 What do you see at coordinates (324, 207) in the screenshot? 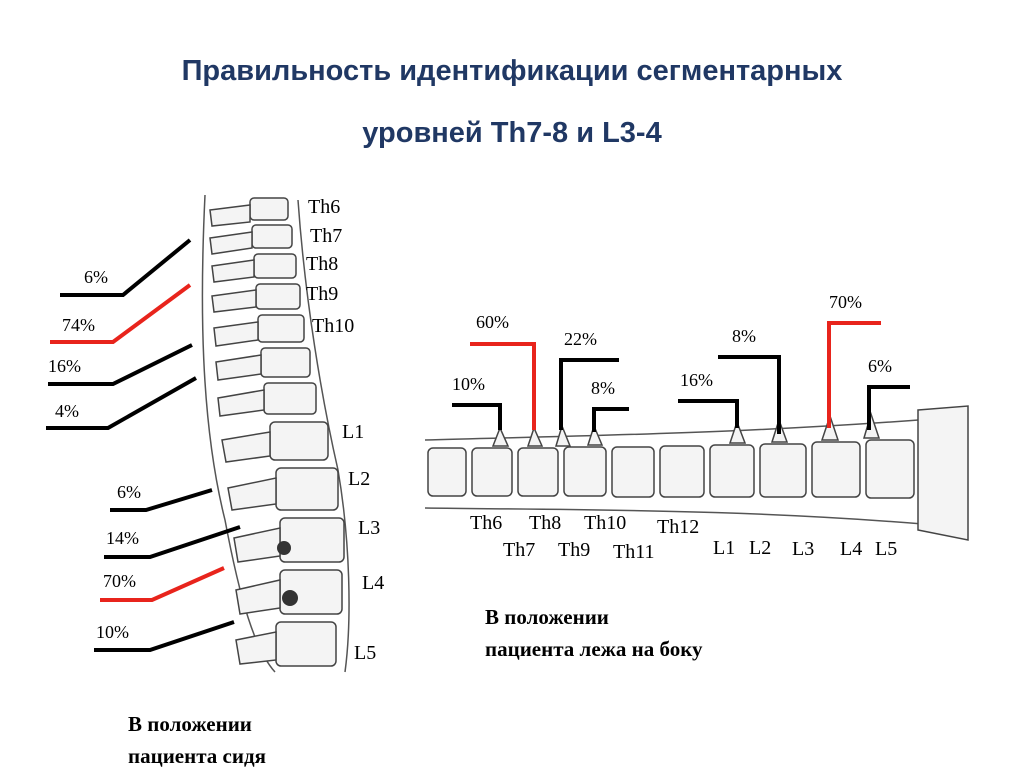
I see `label-th6: Th6` at bounding box center [324, 207].